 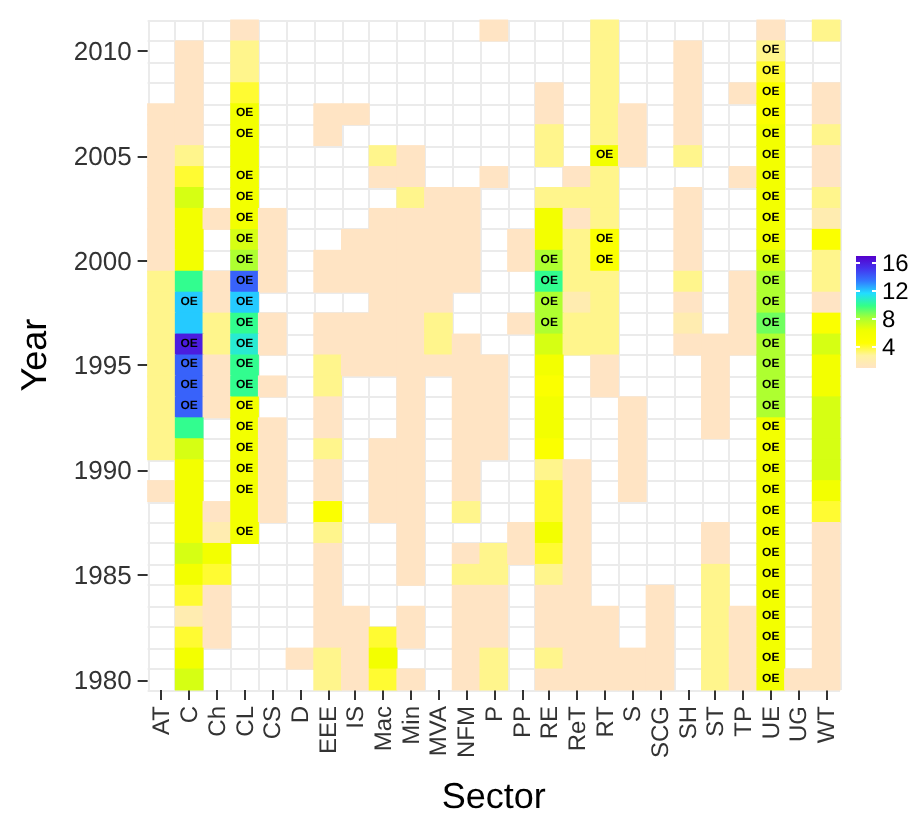 I want to click on x-tick-label: ST, so click(x=715, y=720).